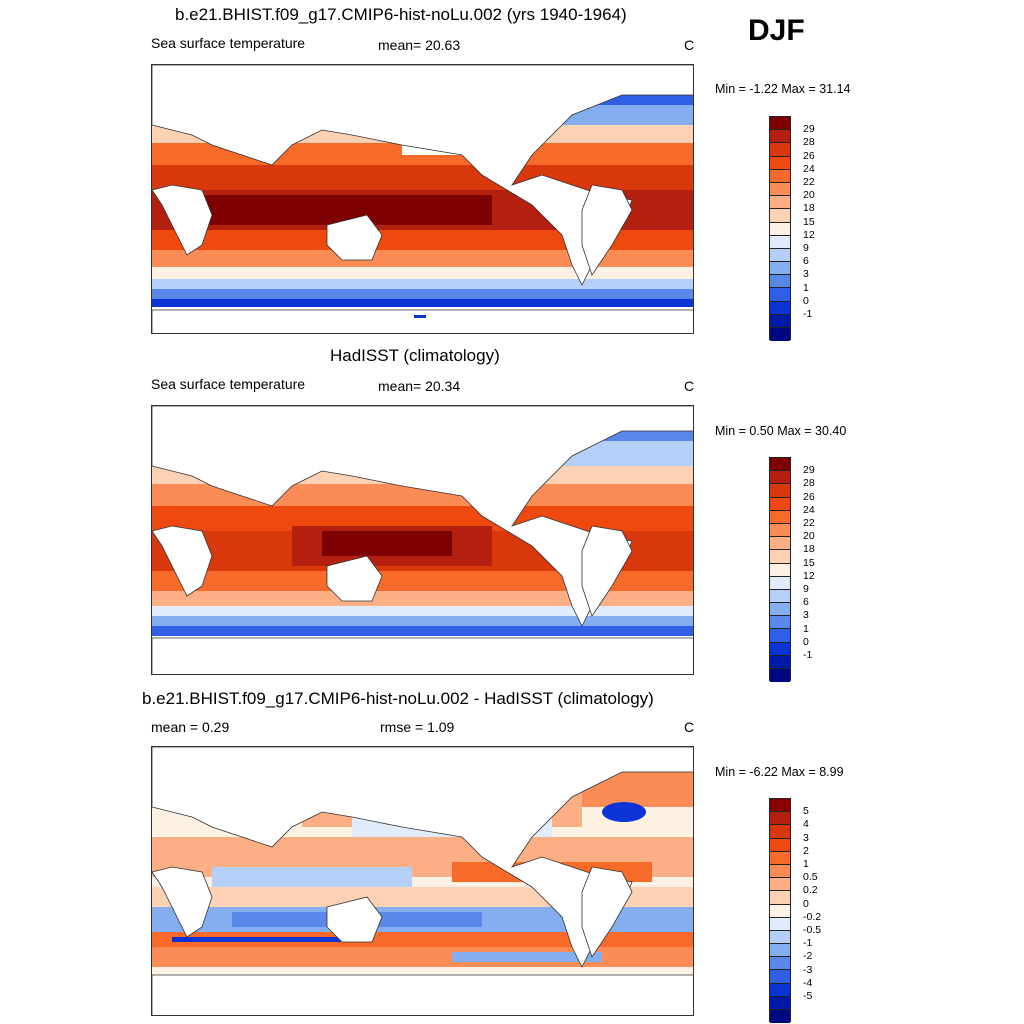 The height and width of the screenshot is (1024, 1024). Describe the element at coordinates (806, 850) in the screenshot. I see `colorbar-tick-label: 2` at that location.